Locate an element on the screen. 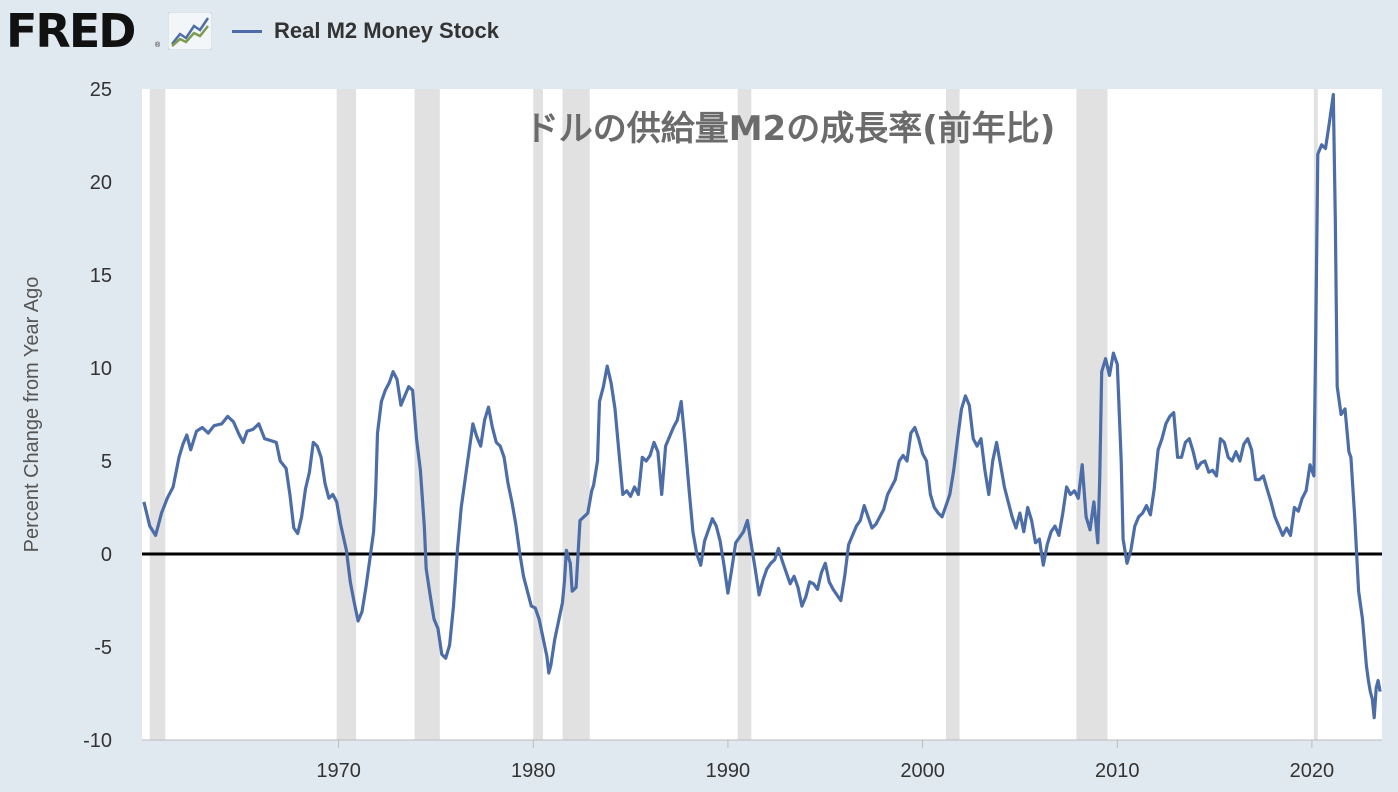 The width and height of the screenshot is (1398, 792). x-tick-label: 1980 is located at coordinates (533, 771).